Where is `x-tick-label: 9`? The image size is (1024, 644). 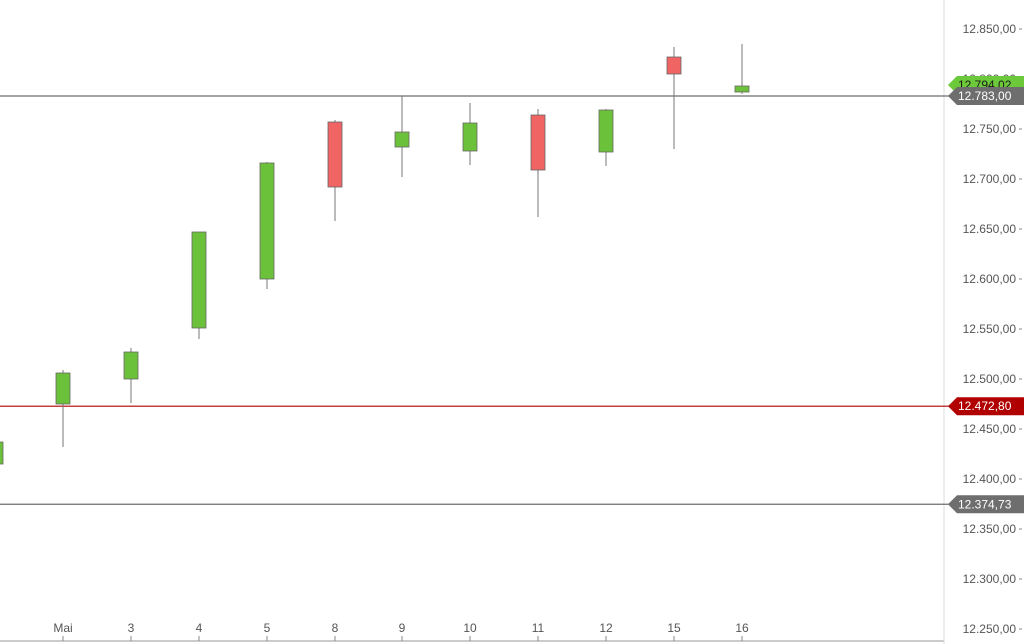
x-tick-label: 9 is located at coordinates (402, 628).